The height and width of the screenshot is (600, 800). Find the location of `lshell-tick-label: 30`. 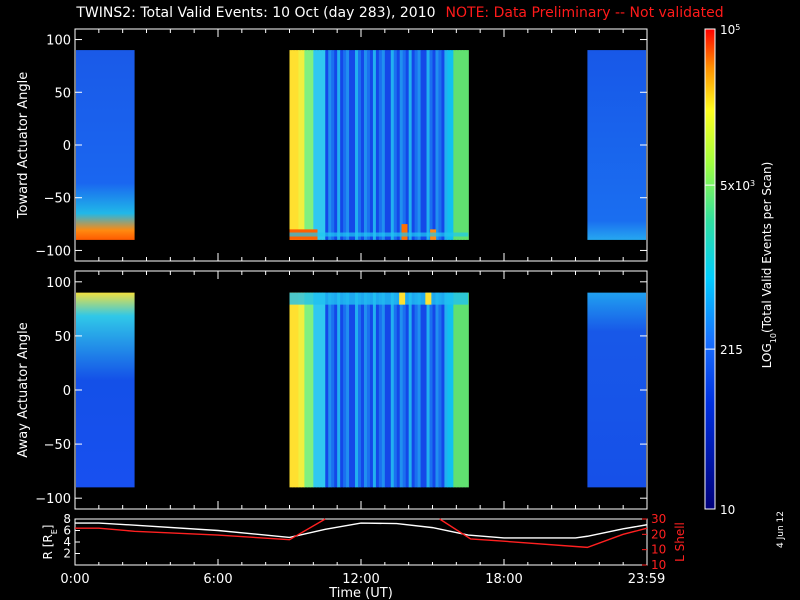

lshell-tick-label: 30 is located at coordinates (658, 519).